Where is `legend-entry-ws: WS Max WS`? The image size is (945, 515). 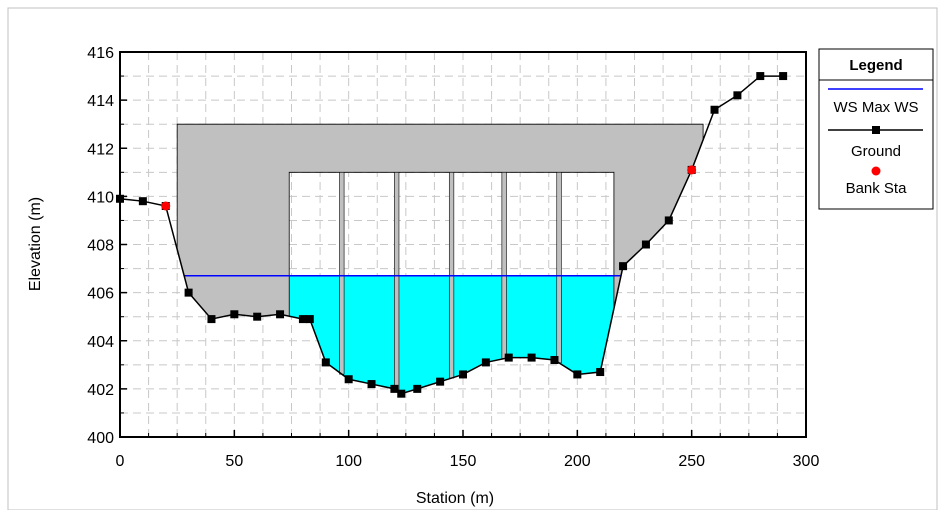
legend-entry-ws: WS Max WS is located at coordinates (876, 107).